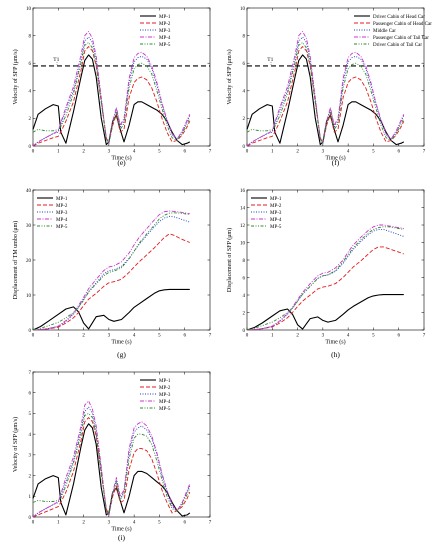 This screenshot has width=440, height=550. Describe the element at coordinates (121, 162) in the screenshot. I see `panel-label: (e)` at that location.